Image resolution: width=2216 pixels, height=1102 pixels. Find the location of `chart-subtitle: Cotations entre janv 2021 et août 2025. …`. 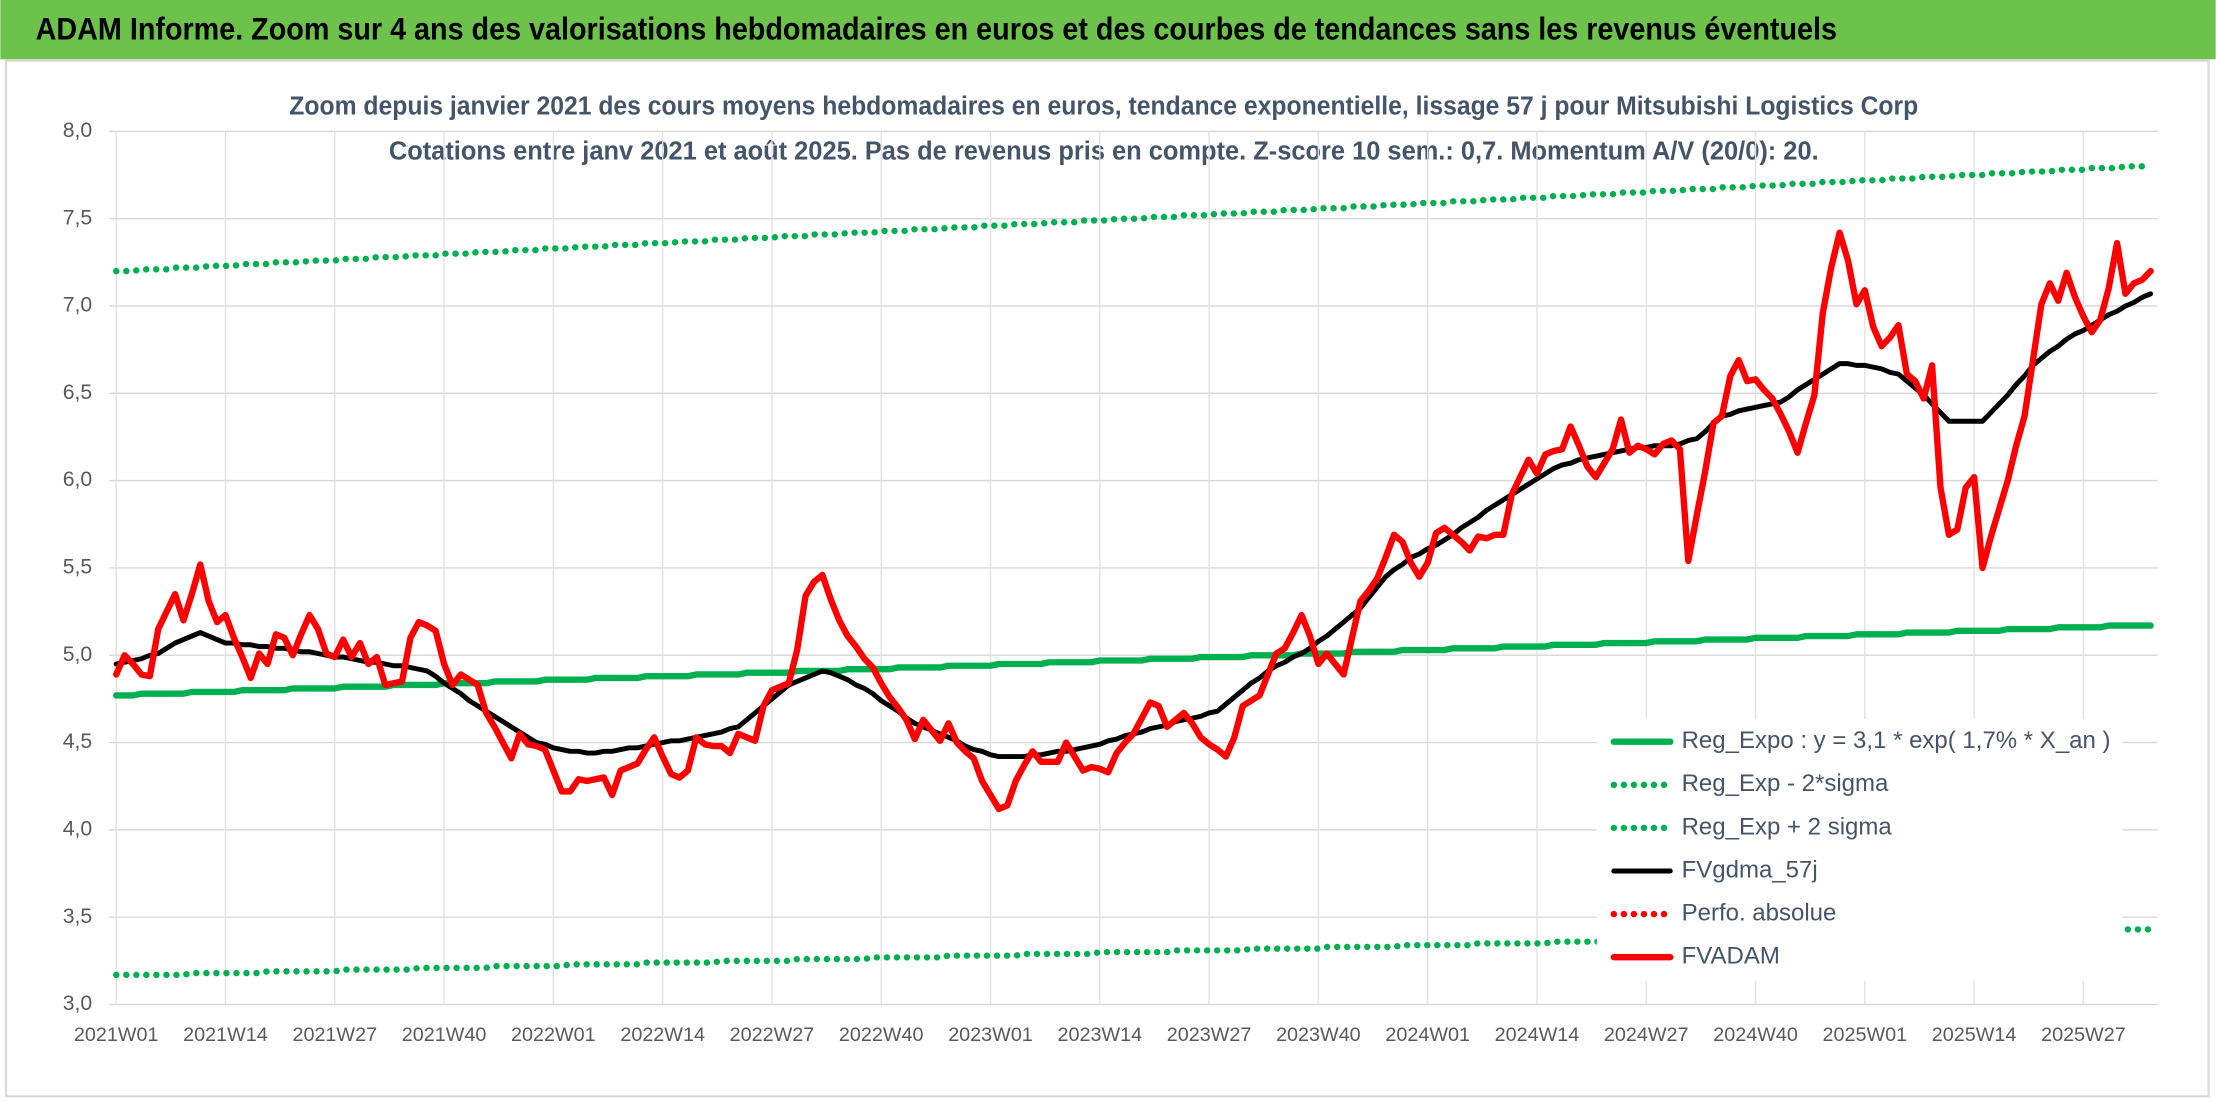

chart-subtitle: Cotations entre janv 2021 et août 2025. … is located at coordinates (1104, 150).